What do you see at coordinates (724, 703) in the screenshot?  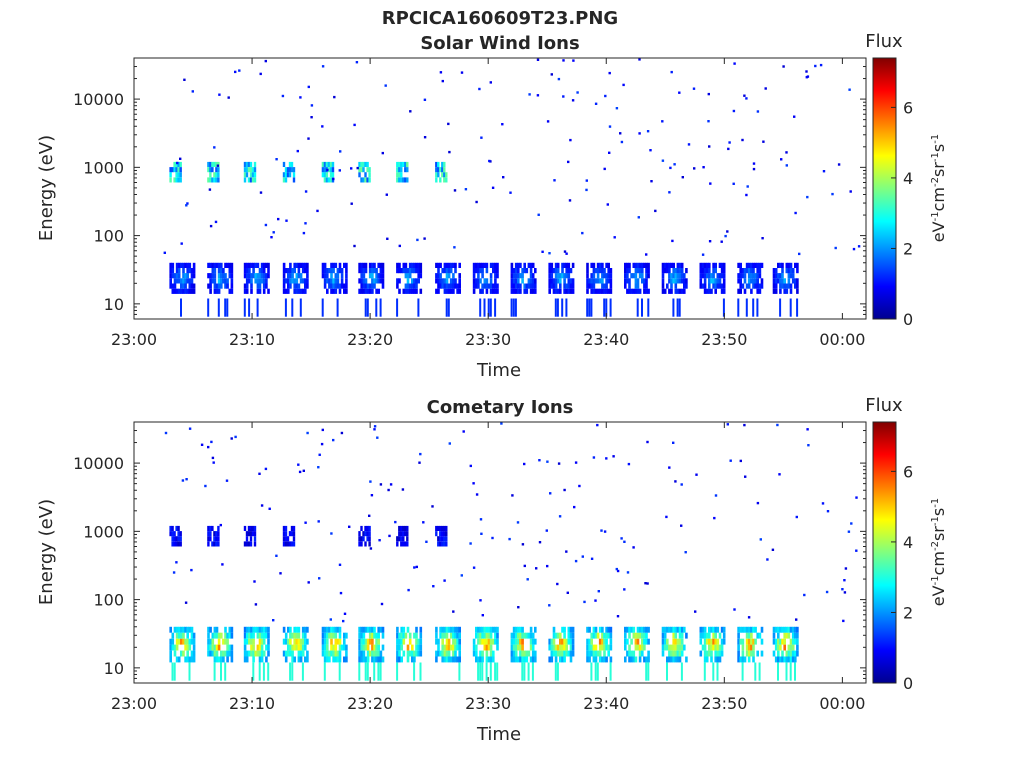 I see `x-tick-label: 23:50` at bounding box center [724, 703].